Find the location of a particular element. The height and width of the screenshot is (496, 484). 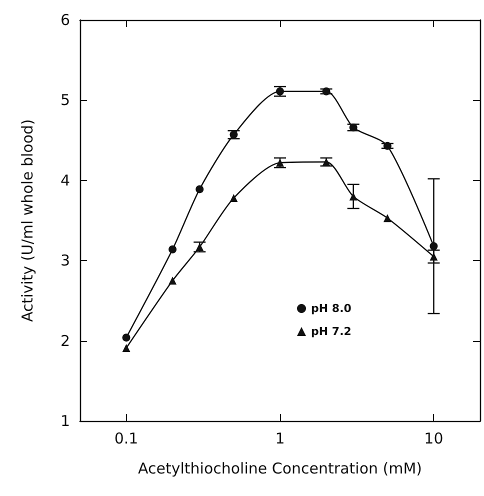

y-tick-label: 4 is located at coordinates (65, 180).